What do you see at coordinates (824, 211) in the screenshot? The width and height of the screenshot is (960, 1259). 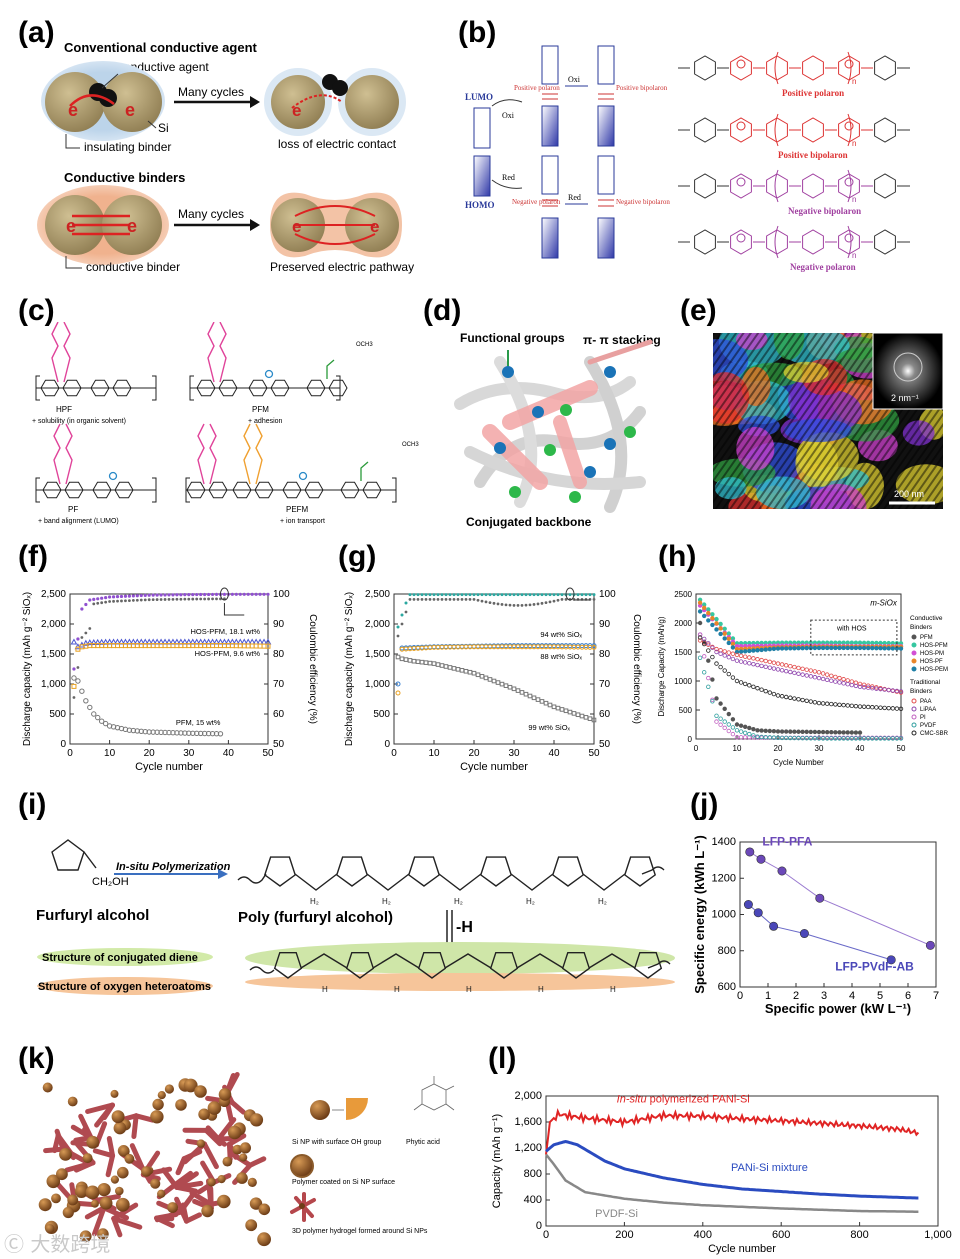 I see `structure-label-3: Negative bipolaron` at bounding box center [824, 211].